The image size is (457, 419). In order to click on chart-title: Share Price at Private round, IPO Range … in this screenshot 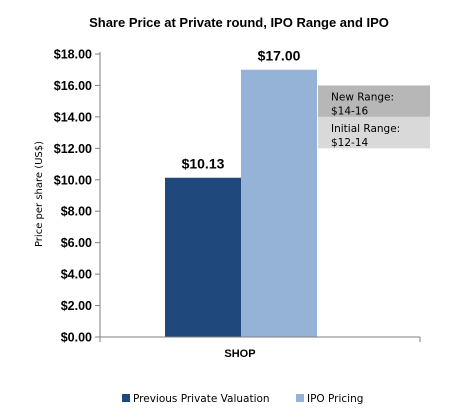, I will do `click(239, 22)`.